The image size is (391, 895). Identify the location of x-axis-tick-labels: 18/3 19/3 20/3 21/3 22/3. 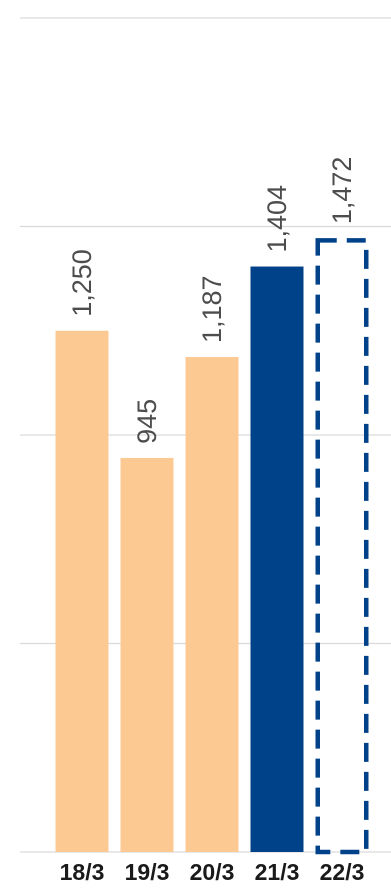
(212, 872).